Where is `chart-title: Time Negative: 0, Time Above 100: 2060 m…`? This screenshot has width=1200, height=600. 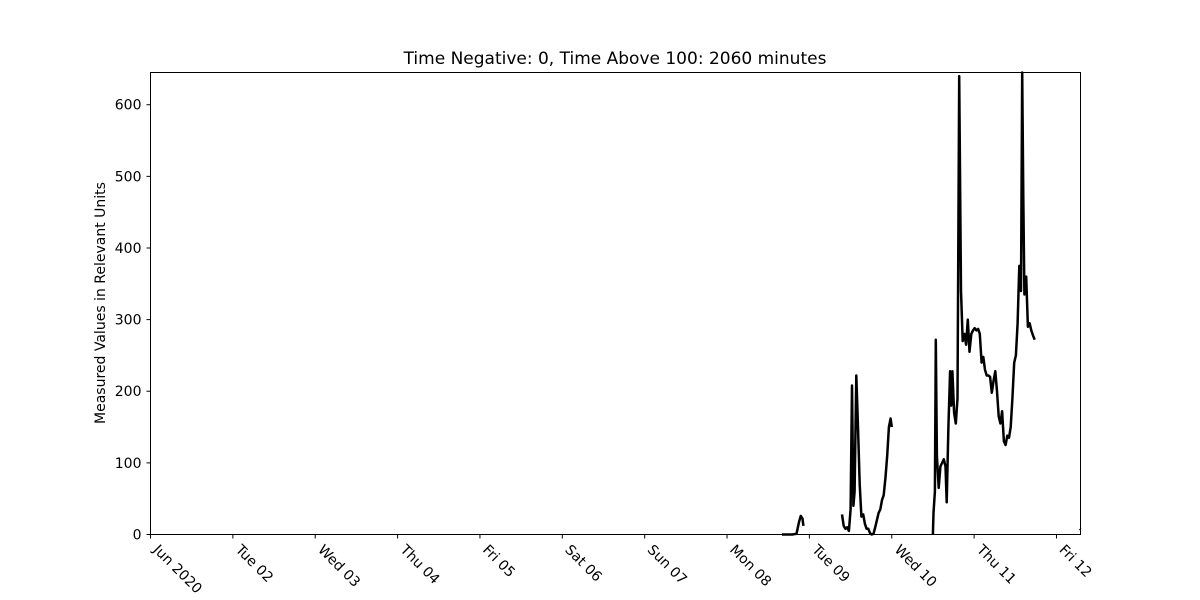
chart-title: Time Negative: 0, Time Above 100: 2060 m… is located at coordinates (615, 59).